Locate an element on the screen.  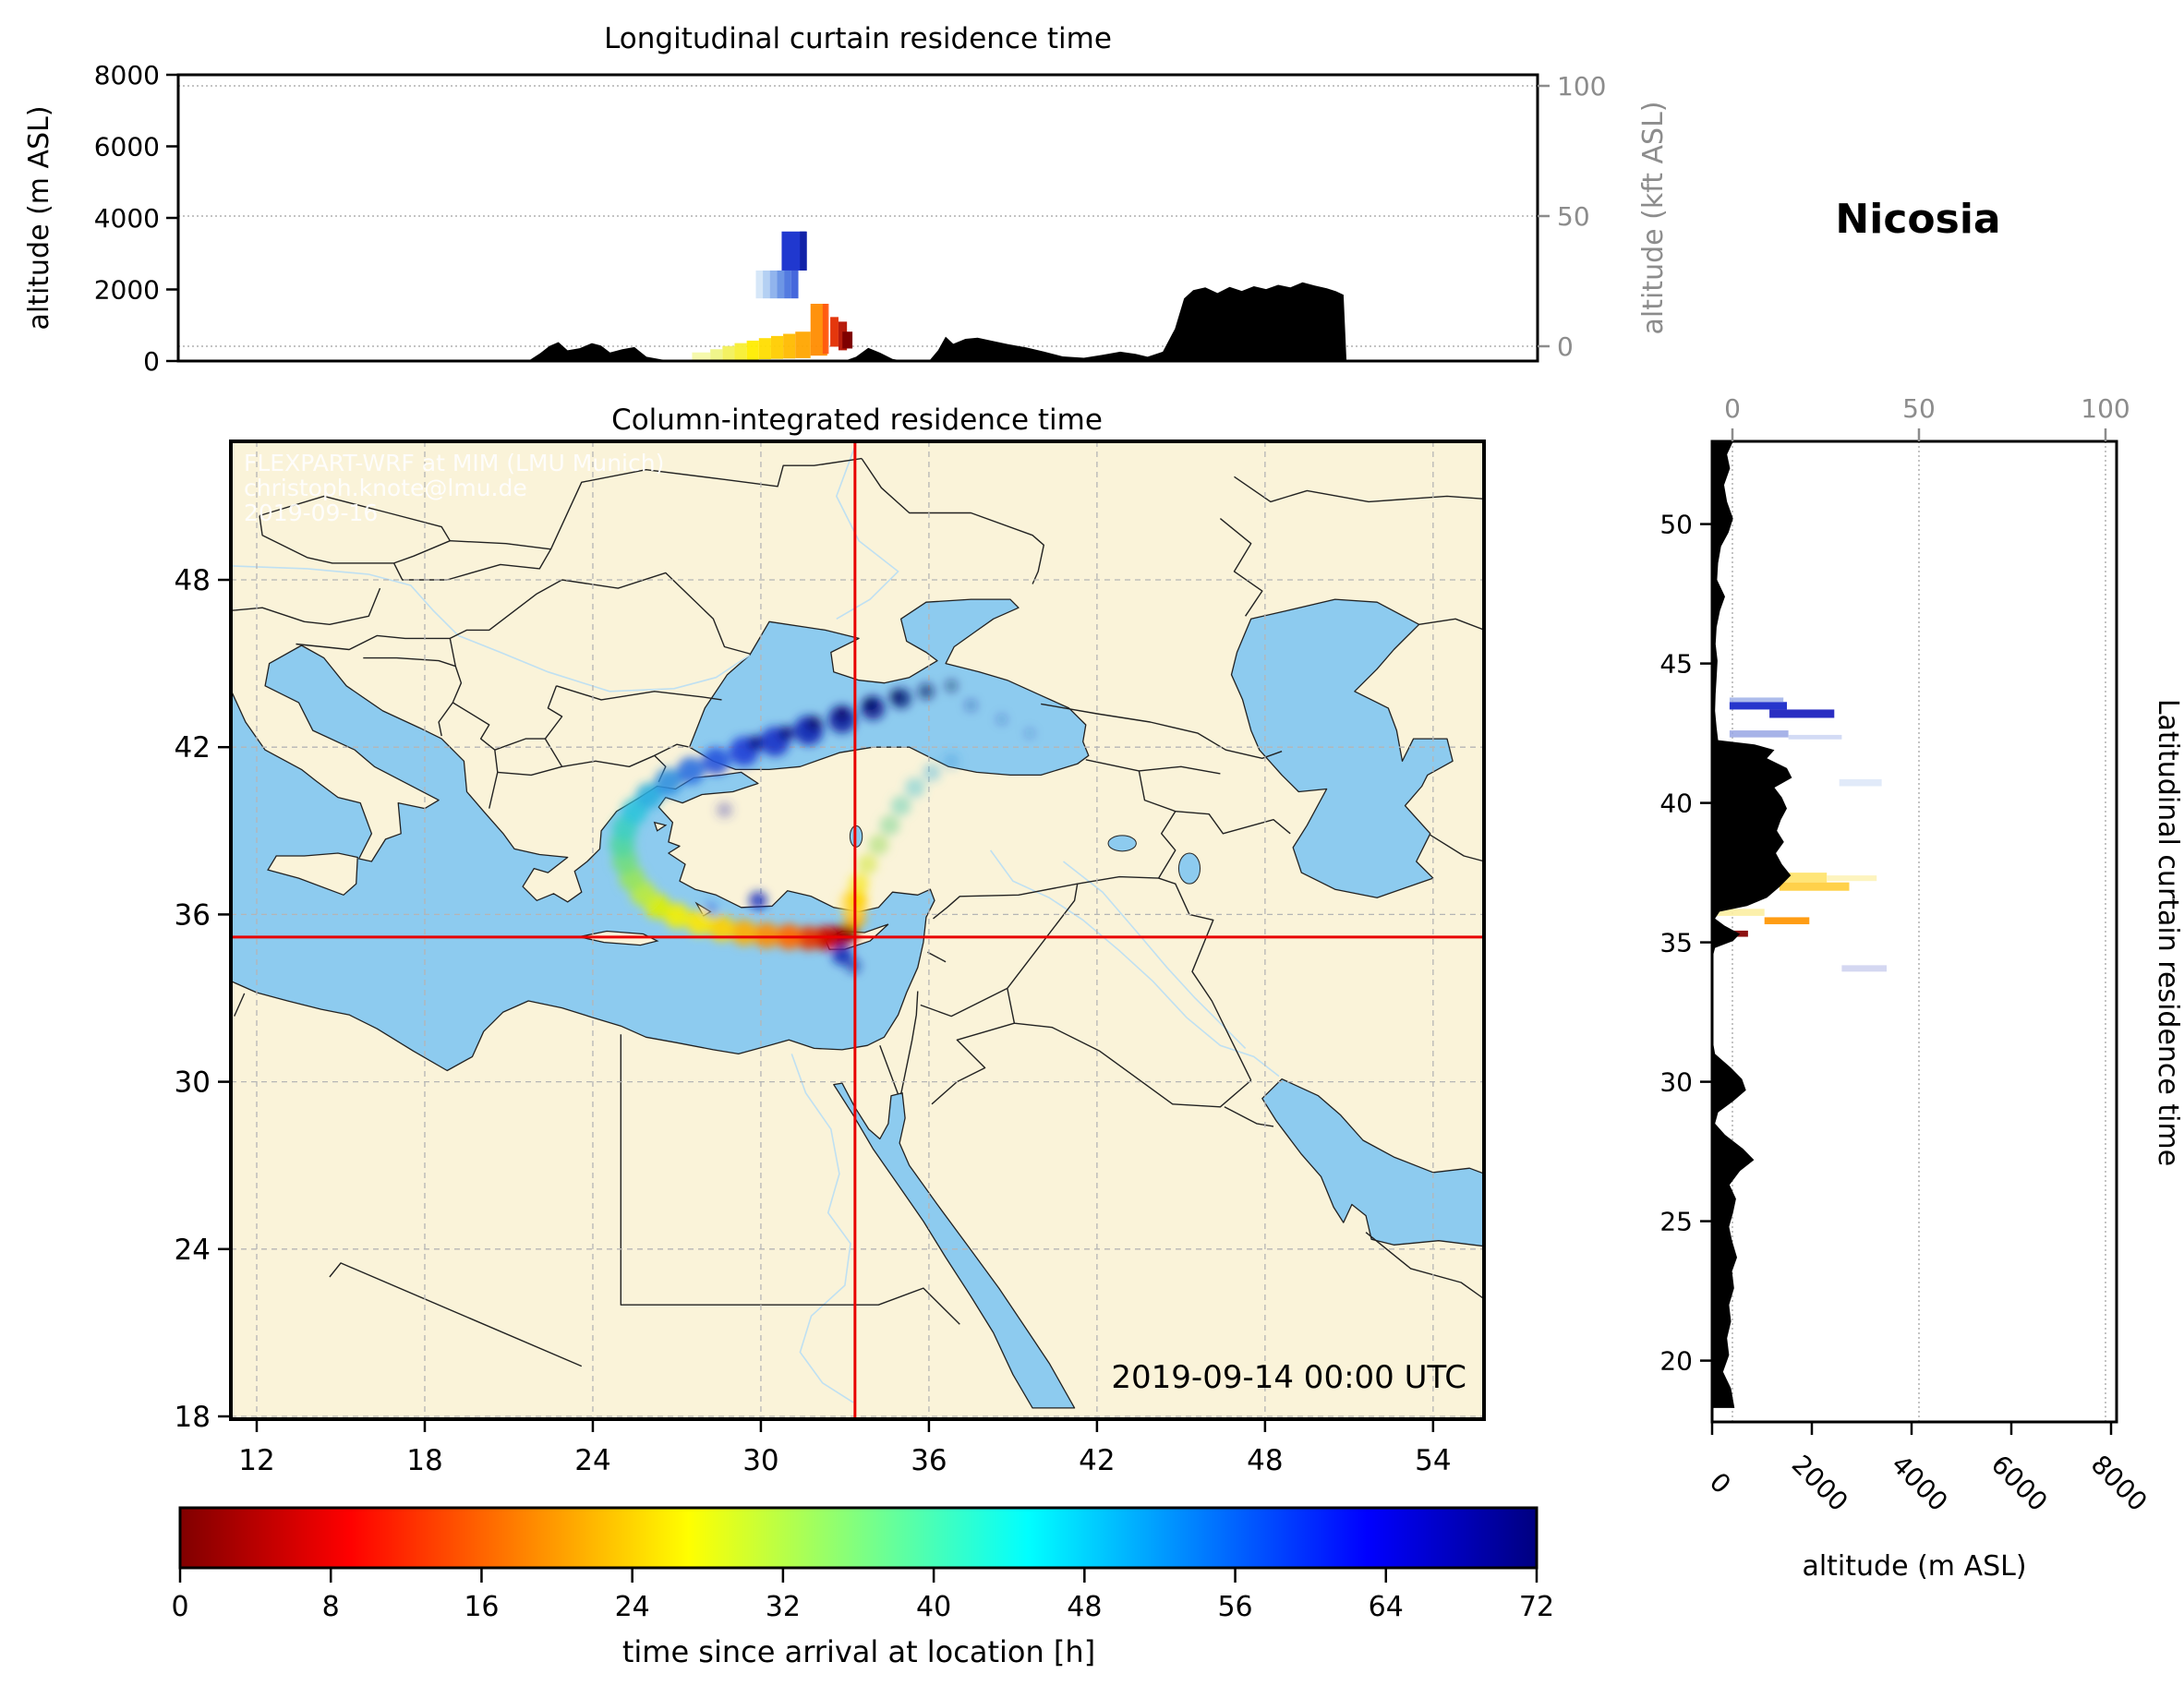
colorbar-tick-label: 16 is located at coordinates (481, 1607).